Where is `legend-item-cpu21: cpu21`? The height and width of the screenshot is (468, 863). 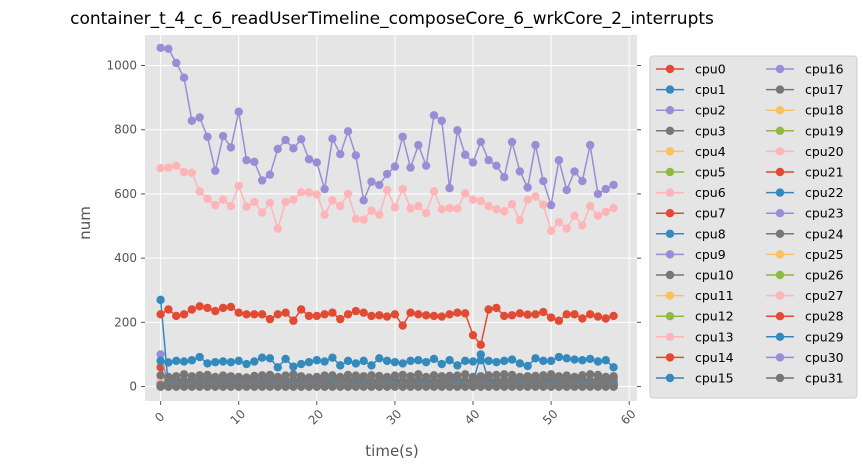
legend-item-cpu21: cpu21 is located at coordinates (805, 172).